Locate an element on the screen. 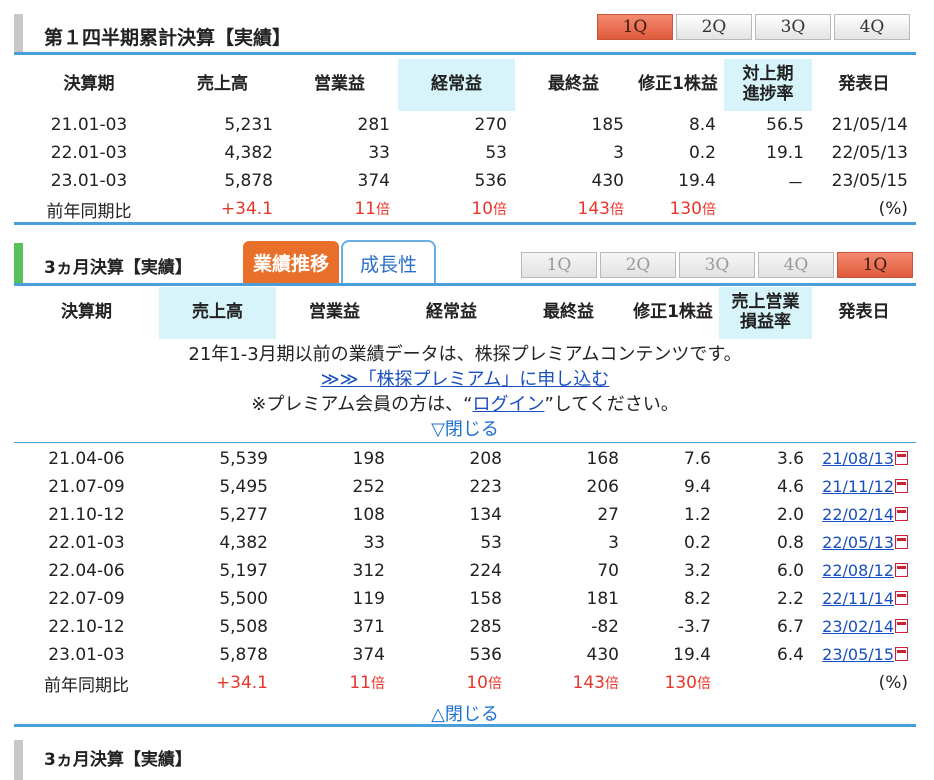 The image size is (934, 780). value-cell: 3.2 is located at coordinates (697, 571).